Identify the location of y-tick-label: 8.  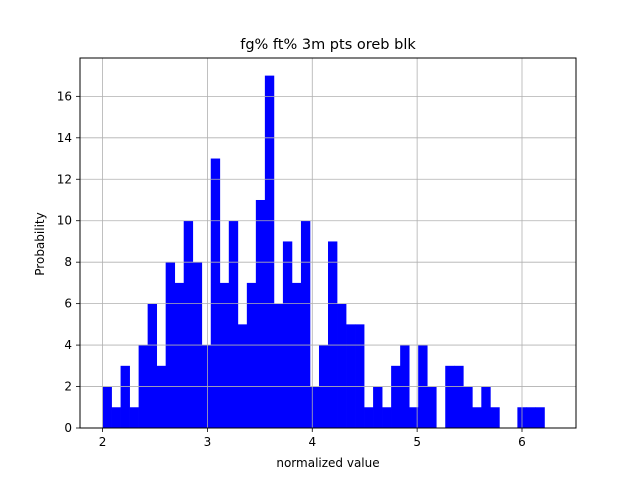
(68, 262).